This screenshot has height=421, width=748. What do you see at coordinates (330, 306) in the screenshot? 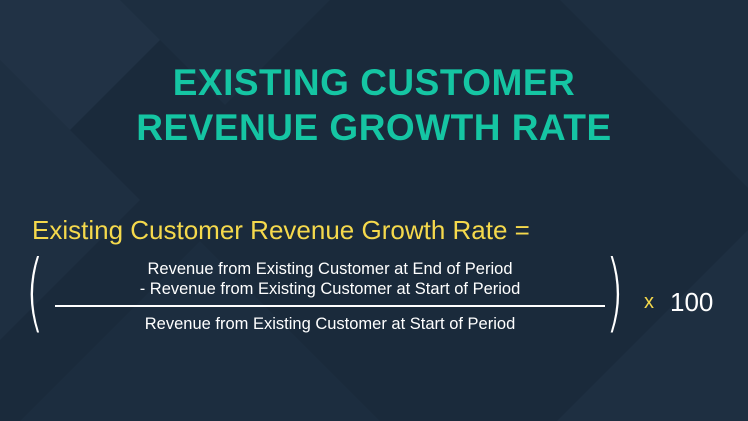
I see `fraction-line` at bounding box center [330, 306].